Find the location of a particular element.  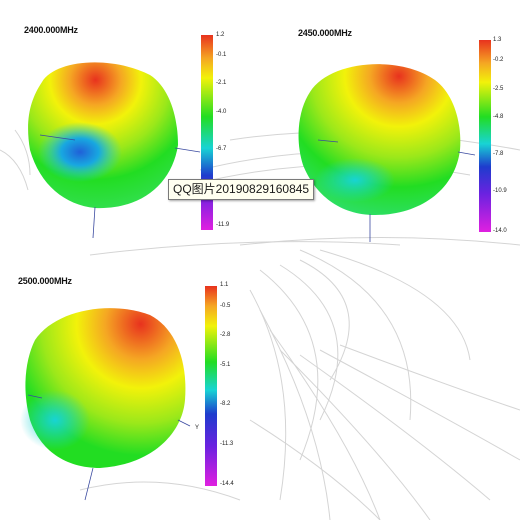

colorbar-tick: -8.2 is located at coordinates (225, 404).